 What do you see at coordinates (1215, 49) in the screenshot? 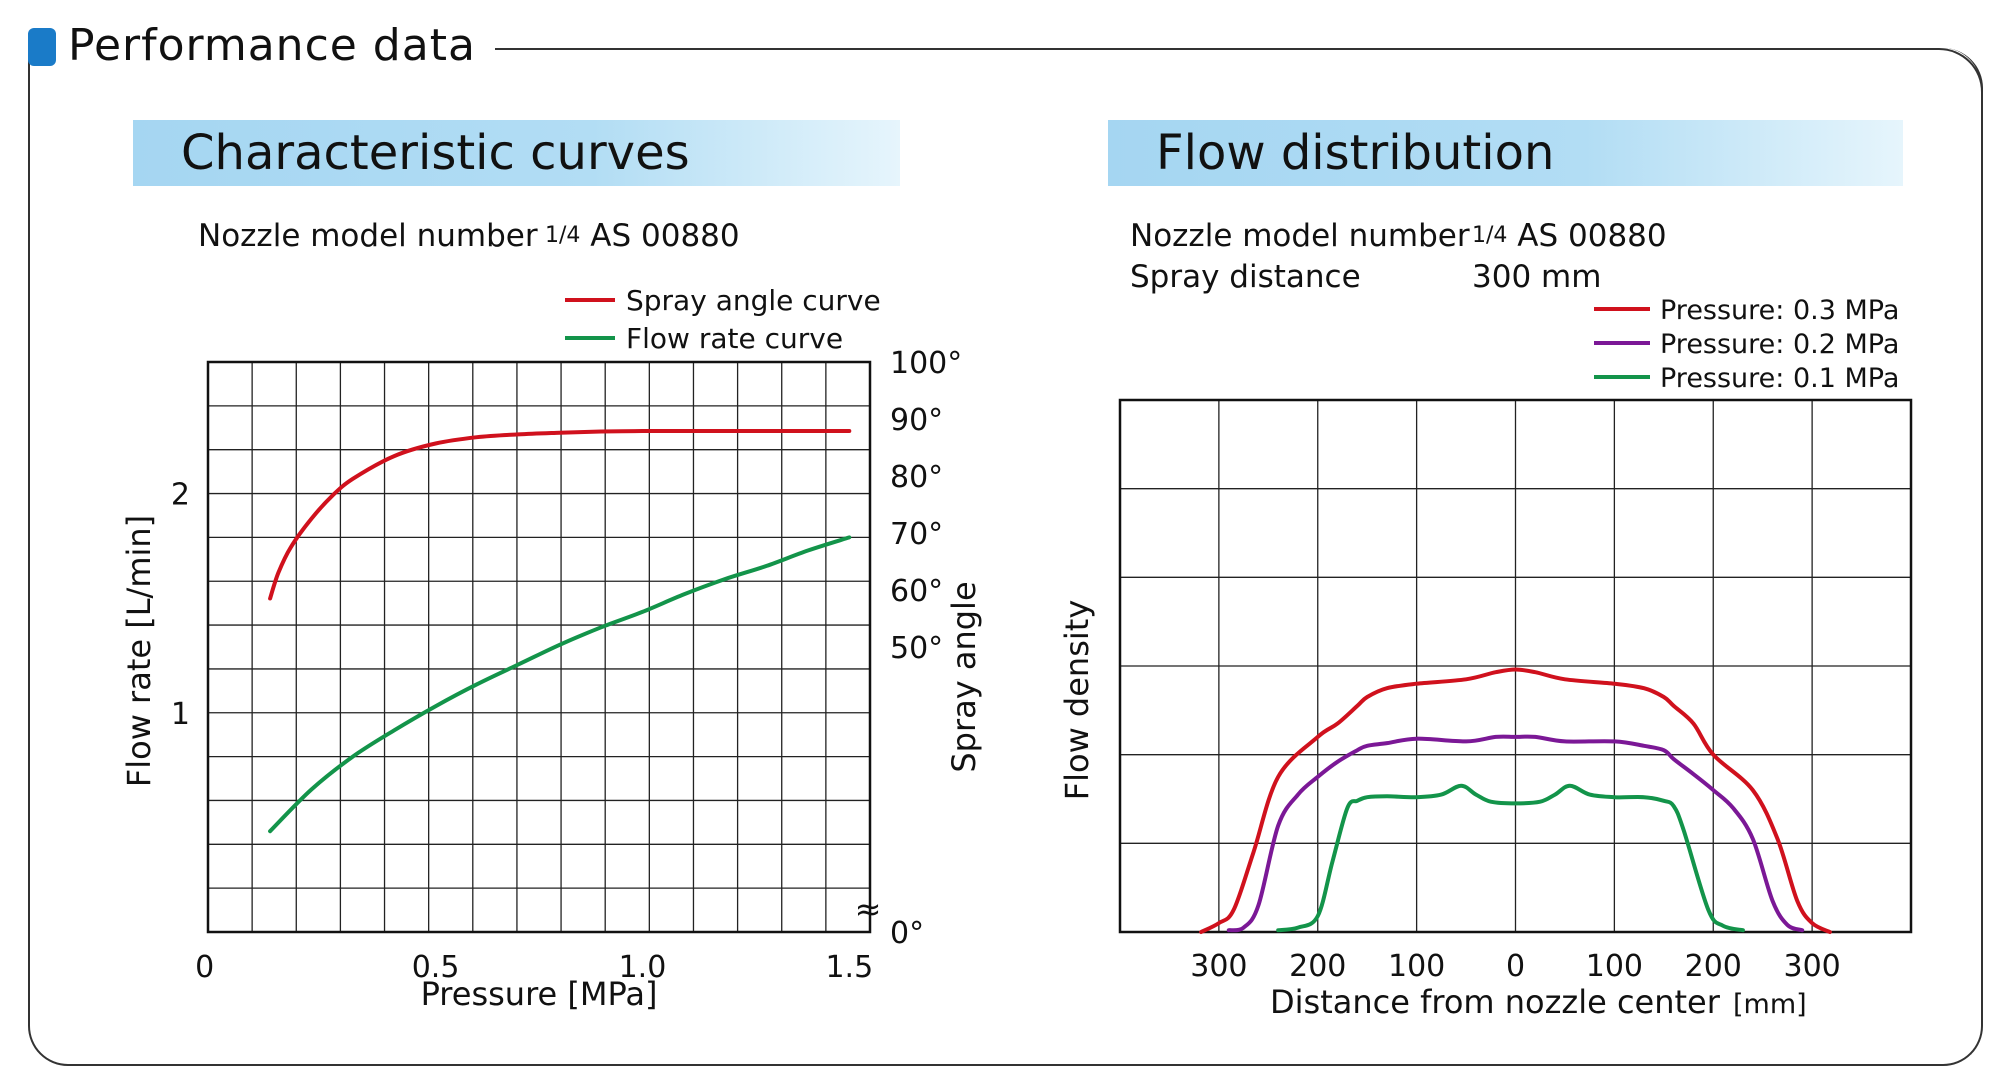
I see `panel-frame-top` at bounding box center [1215, 49].